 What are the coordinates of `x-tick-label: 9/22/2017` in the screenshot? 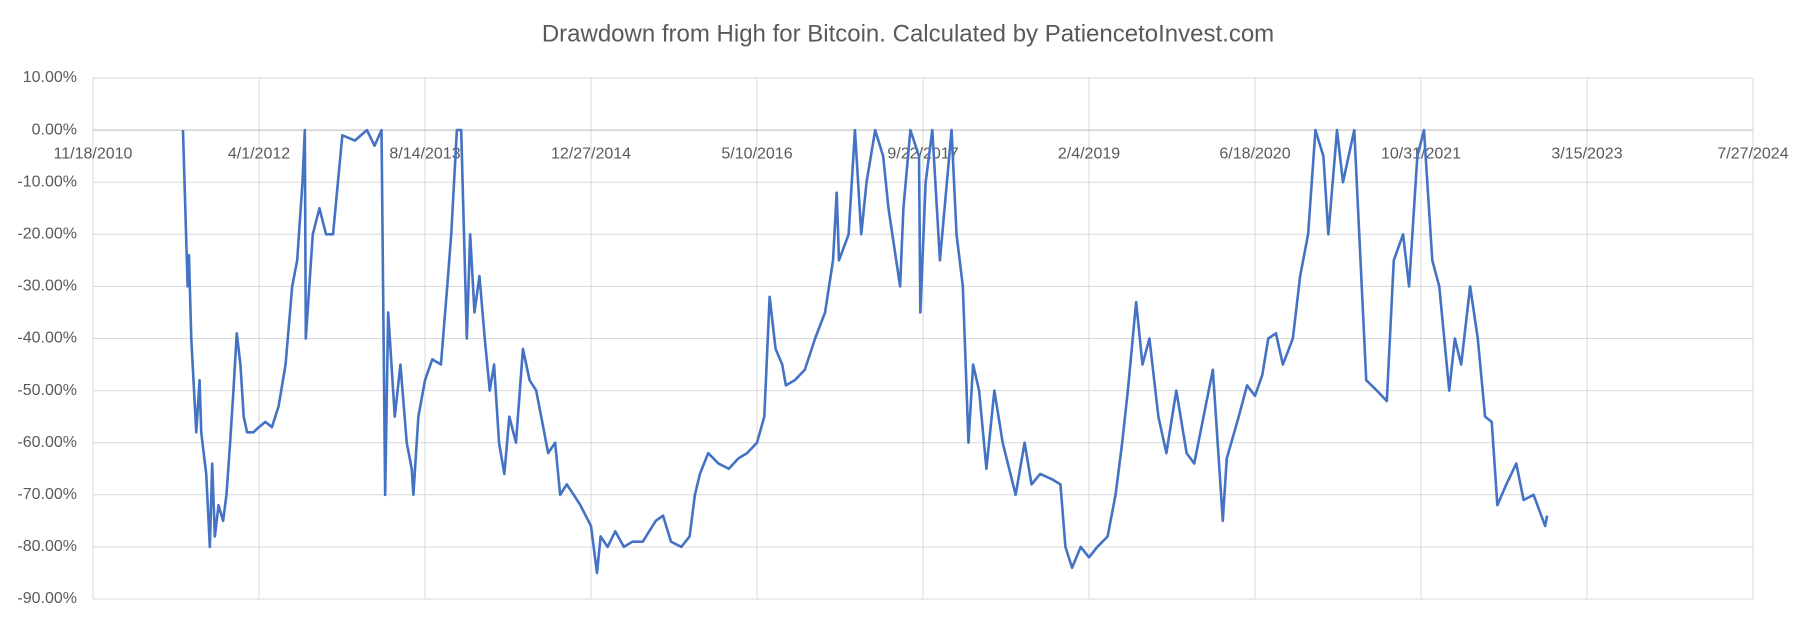 It's located at (922, 153).